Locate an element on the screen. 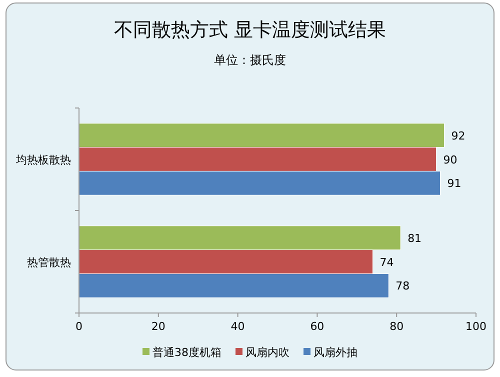 Image resolution: width=500 pixels, height=377 pixels. legend-label: 风扇内吹 is located at coordinates (268, 352).